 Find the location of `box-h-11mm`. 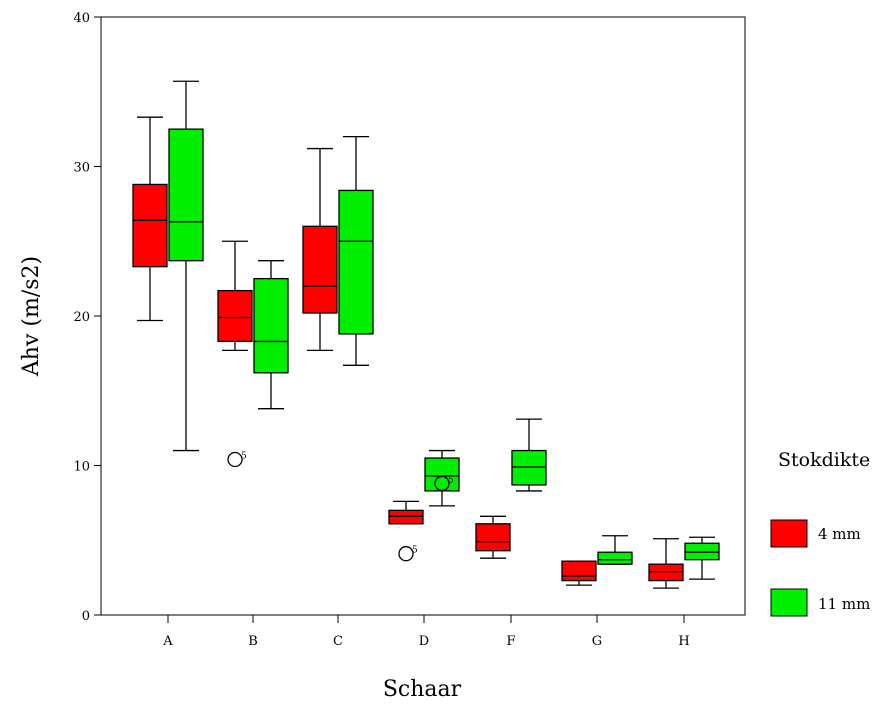

box-h-11mm is located at coordinates (702, 558).